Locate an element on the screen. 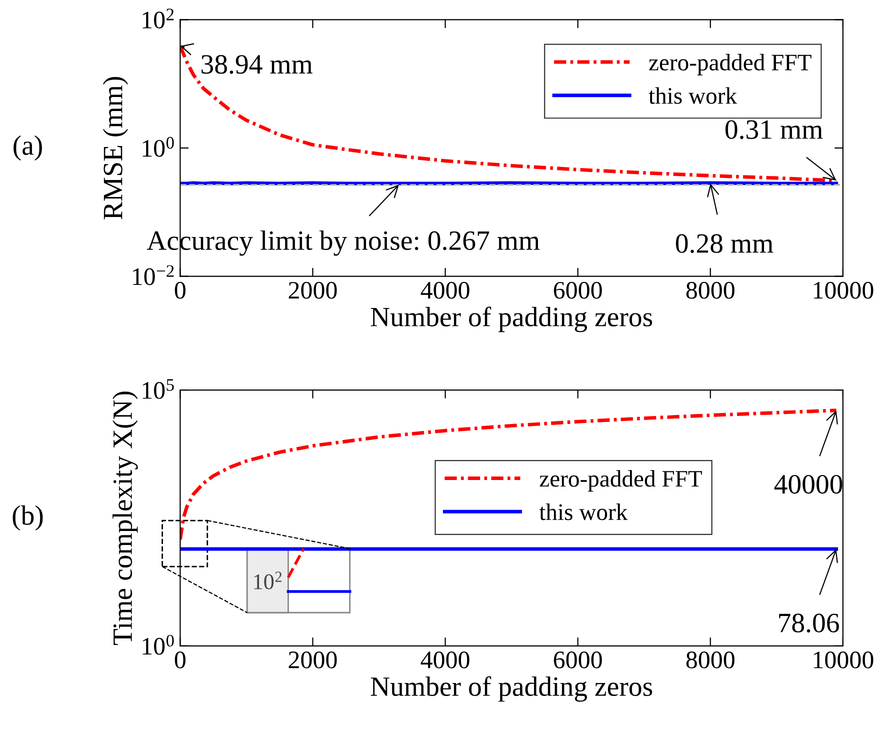 The image size is (892, 729). annotation: 38.94 mm is located at coordinates (257, 64).